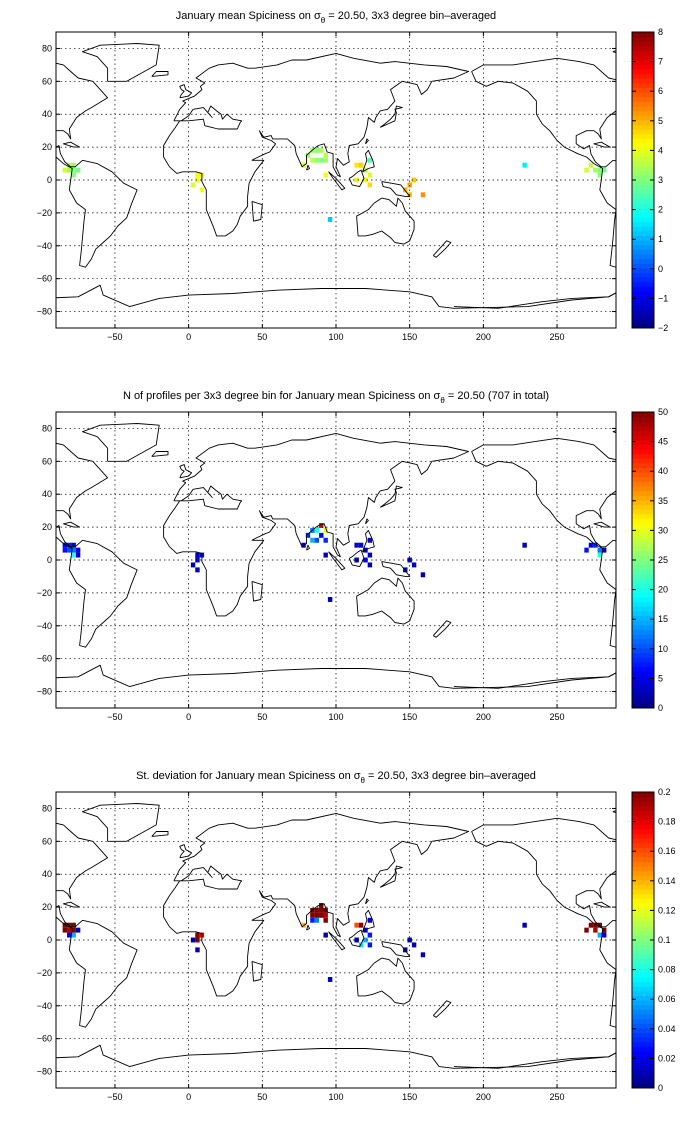 The width and height of the screenshot is (696, 1140). I want to click on y-tick-label: −80, so click(44, 692).